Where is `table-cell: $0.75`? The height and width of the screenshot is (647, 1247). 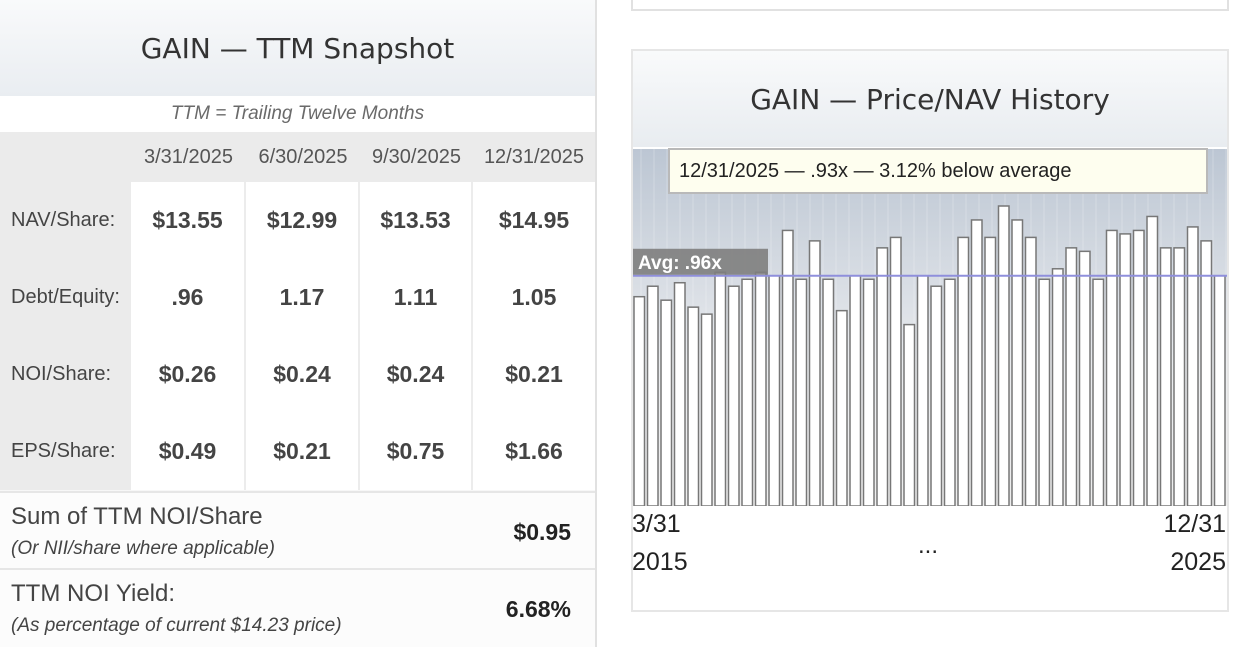 table-cell: $0.75 is located at coordinates (416, 451).